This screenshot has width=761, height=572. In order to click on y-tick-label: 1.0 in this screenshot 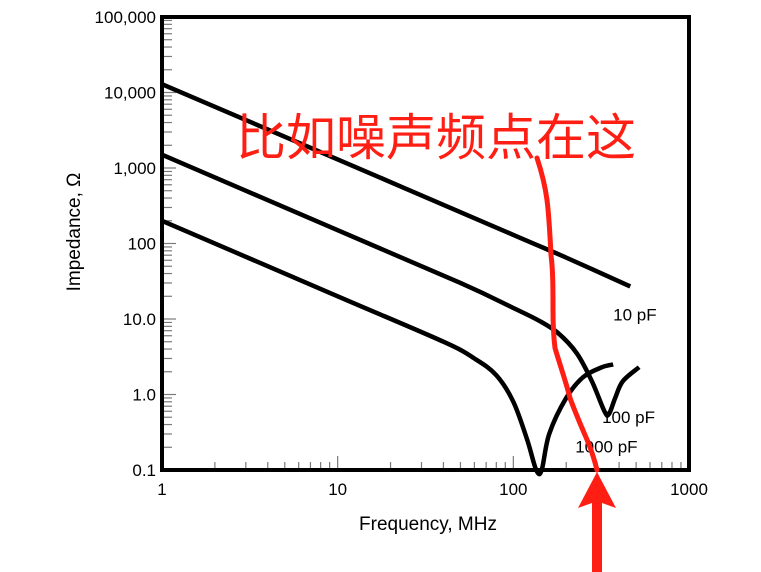, I will do `click(144, 395)`.